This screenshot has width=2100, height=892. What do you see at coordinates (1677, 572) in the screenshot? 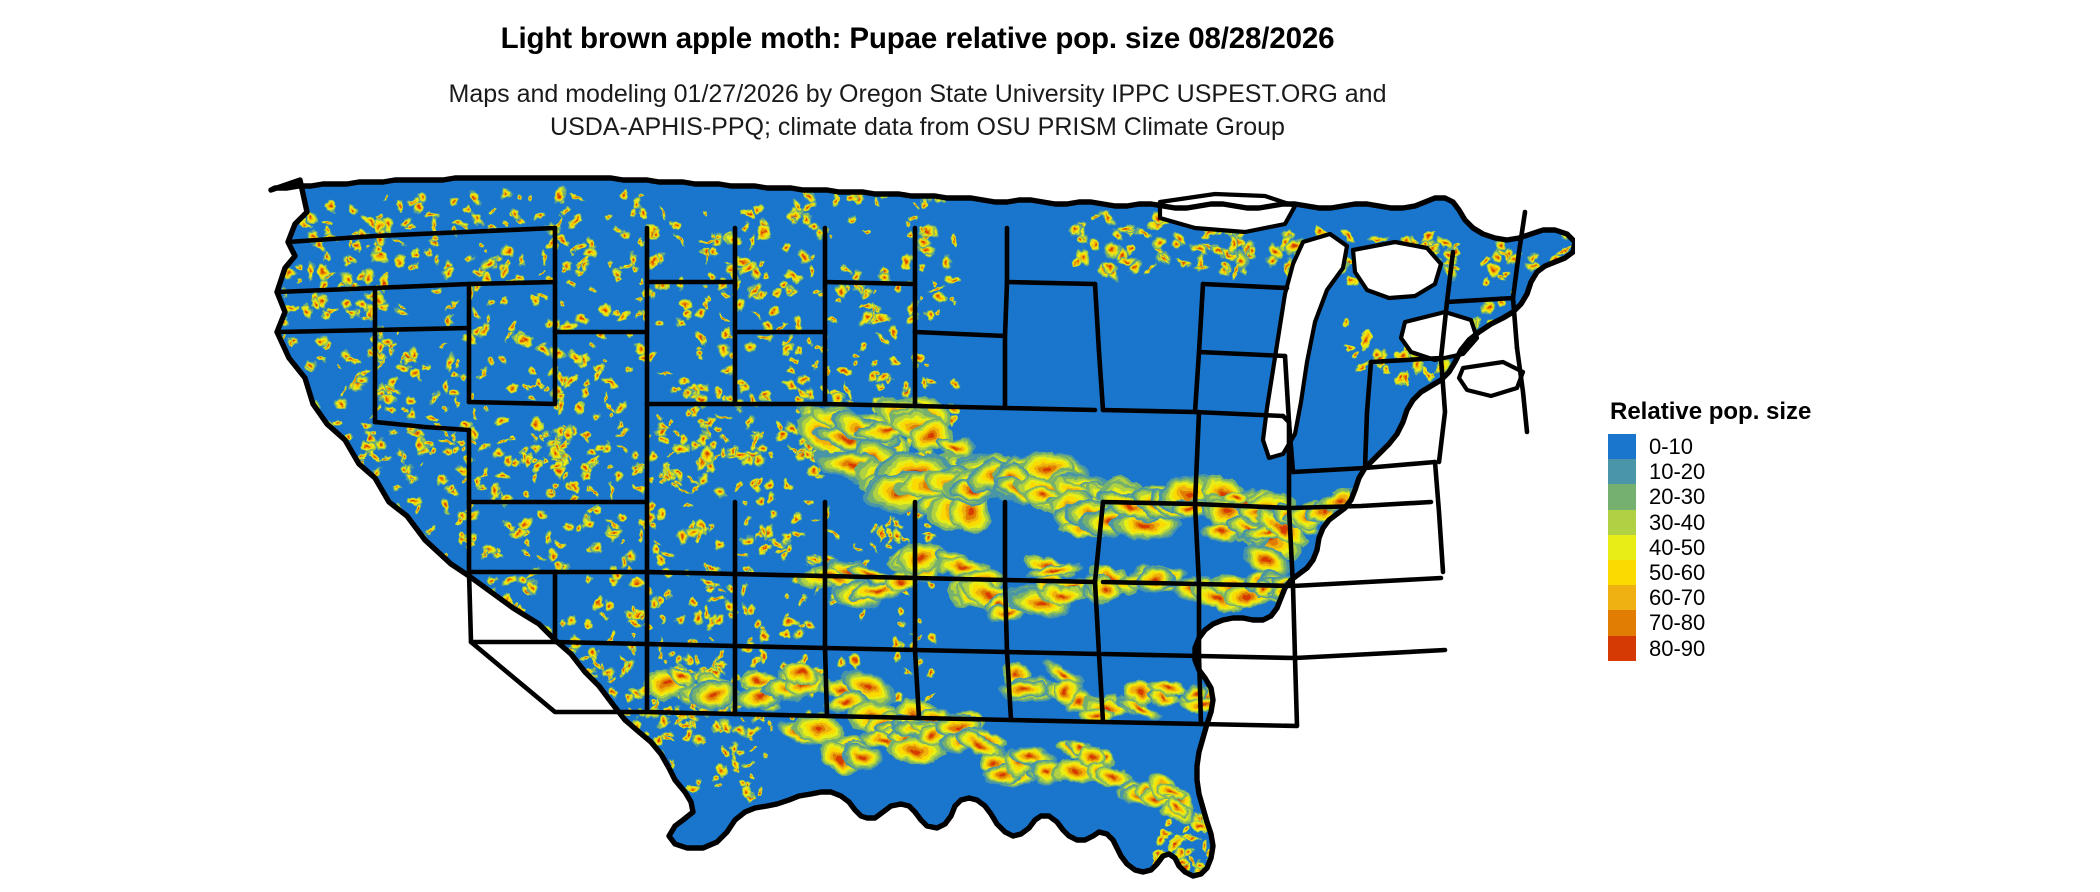
I see `legend-label: 50-60` at bounding box center [1677, 572].